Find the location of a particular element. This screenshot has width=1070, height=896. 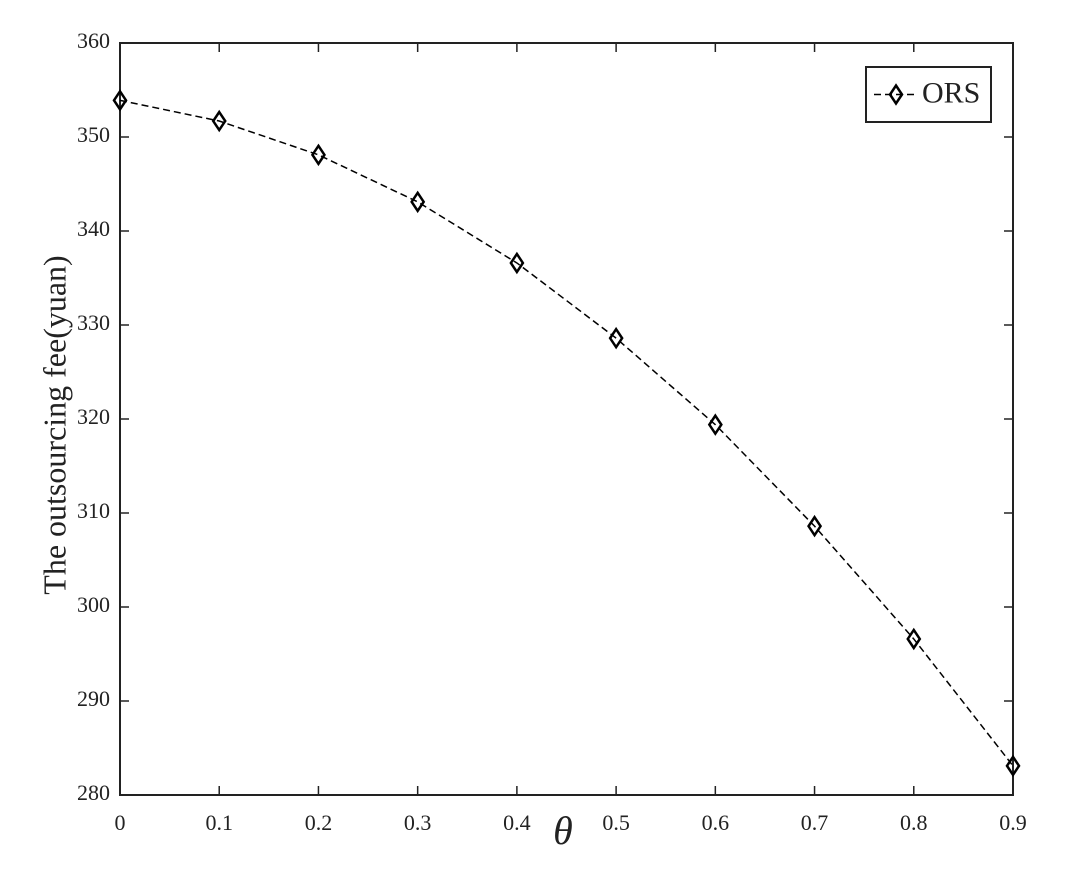

y-tick-label: 340 is located at coordinates (93, 228).